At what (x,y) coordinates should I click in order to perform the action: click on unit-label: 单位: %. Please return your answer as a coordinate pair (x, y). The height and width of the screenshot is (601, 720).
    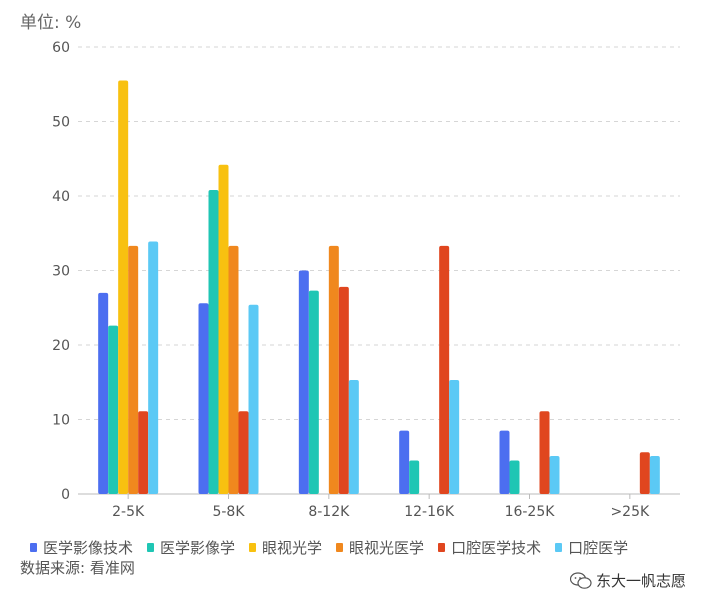
    Looking at the image, I should click on (51, 23).